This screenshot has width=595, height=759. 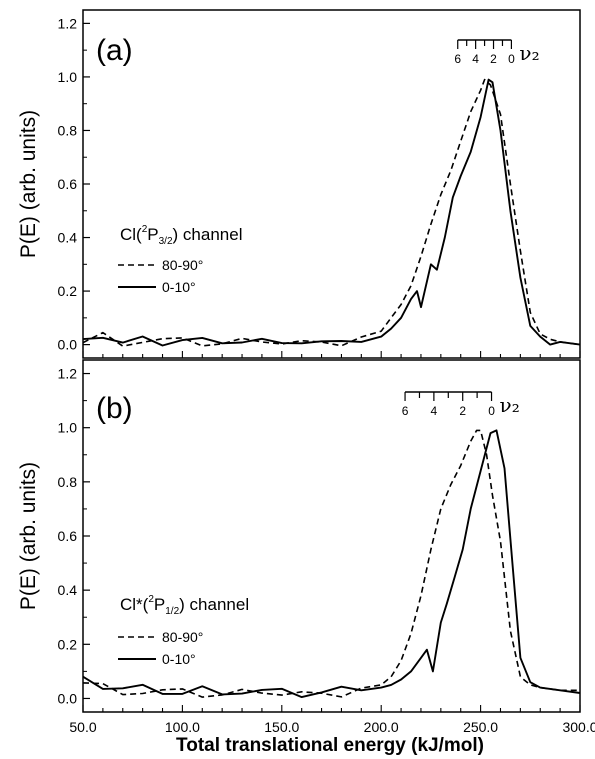 What do you see at coordinates (511, 59) in the screenshot?
I see `panel-a-nu2-tick-label: 0` at bounding box center [511, 59].